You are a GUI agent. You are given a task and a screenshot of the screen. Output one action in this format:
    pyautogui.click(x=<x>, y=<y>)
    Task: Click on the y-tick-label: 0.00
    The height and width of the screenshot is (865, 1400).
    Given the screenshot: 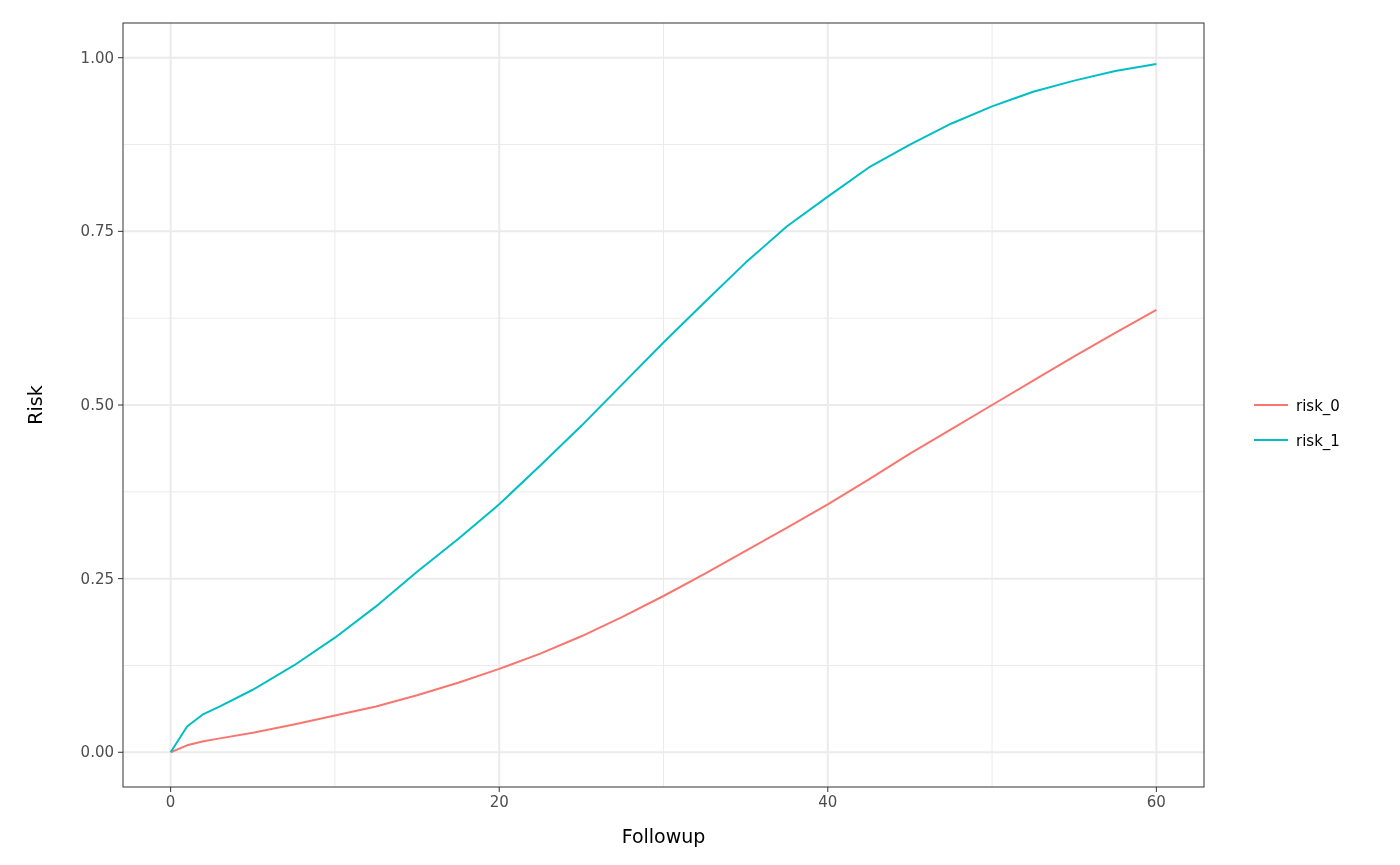 What is the action you would take?
    pyautogui.click(x=97, y=752)
    